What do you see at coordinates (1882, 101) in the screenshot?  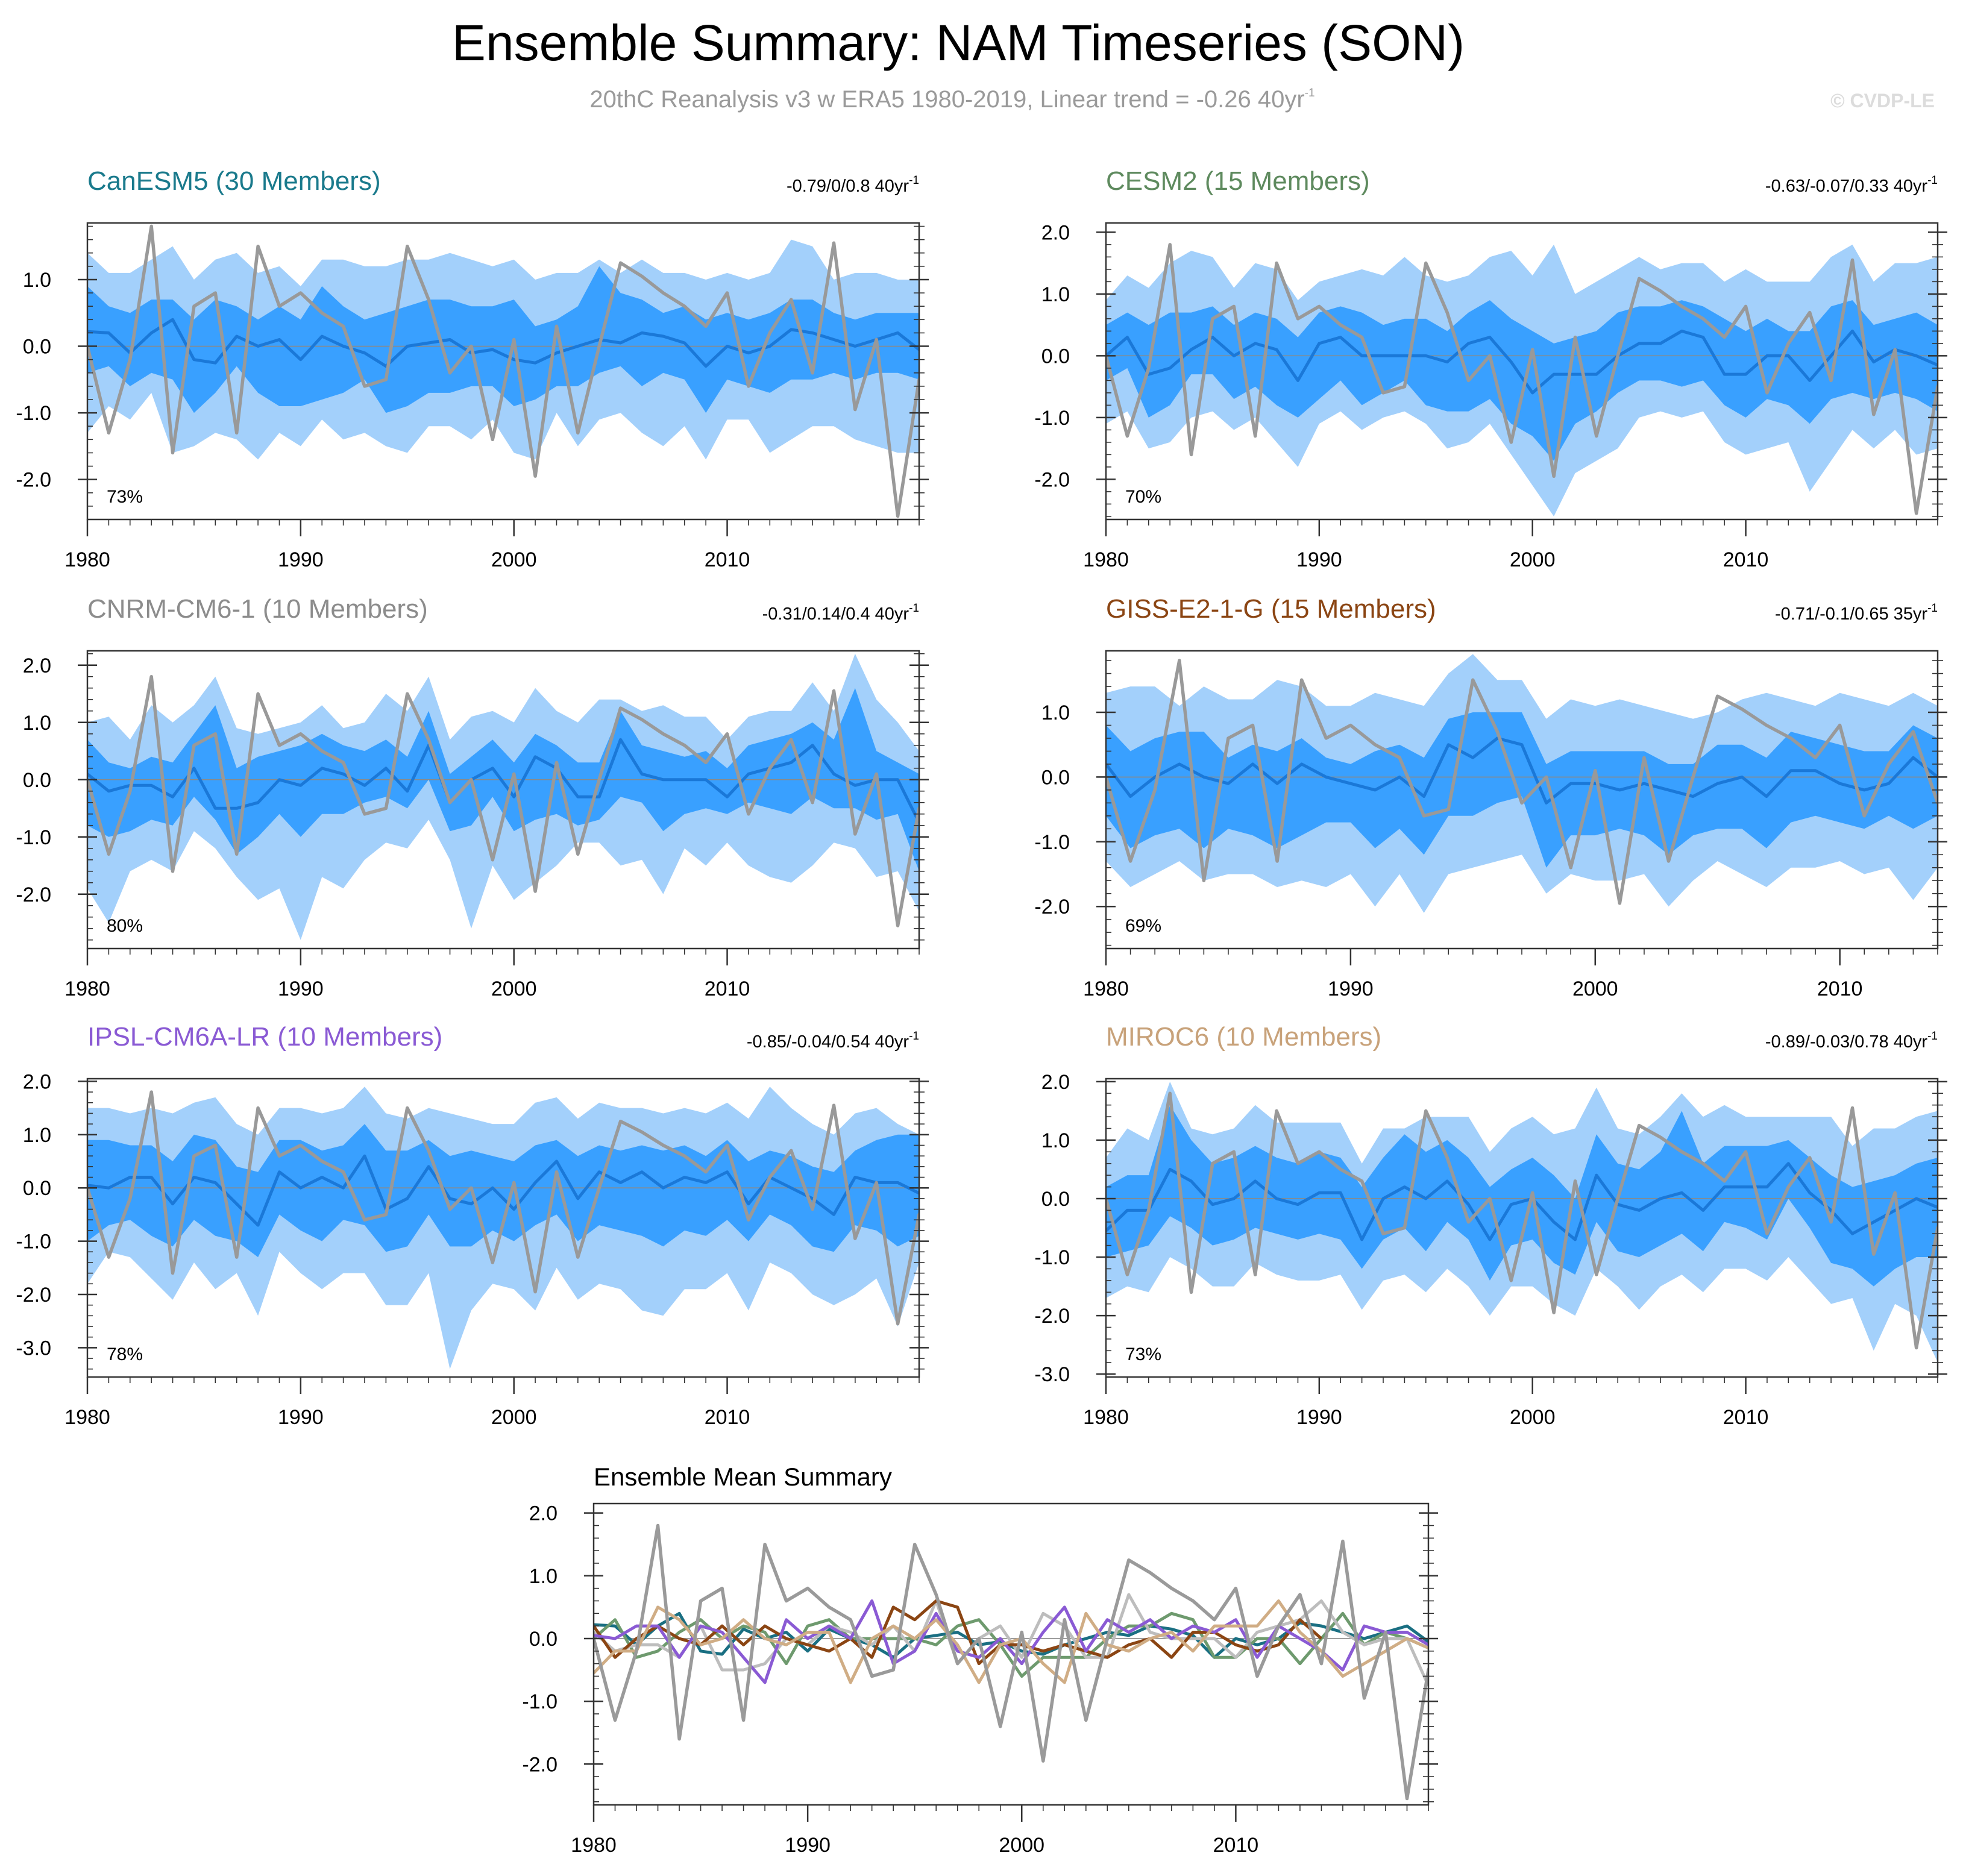 I see `credit-watermark: © CVDP-LE` at bounding box center [1882, 101].